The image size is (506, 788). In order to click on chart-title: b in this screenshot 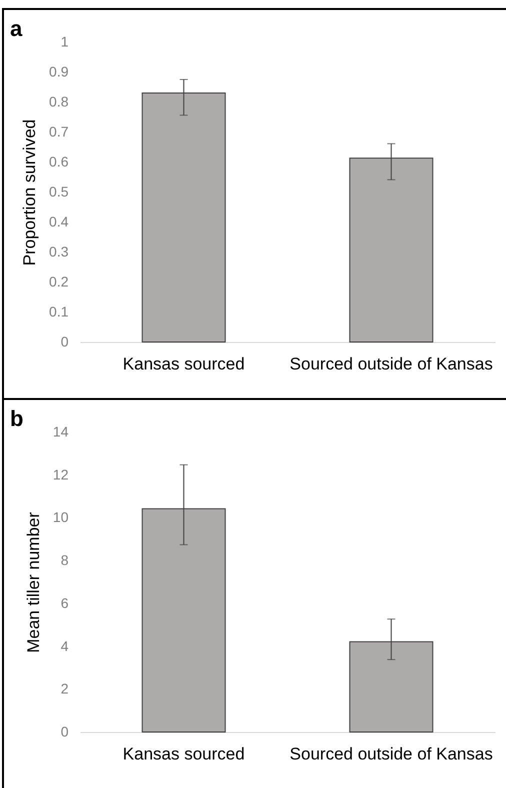, I will do `click(17, 418)`.